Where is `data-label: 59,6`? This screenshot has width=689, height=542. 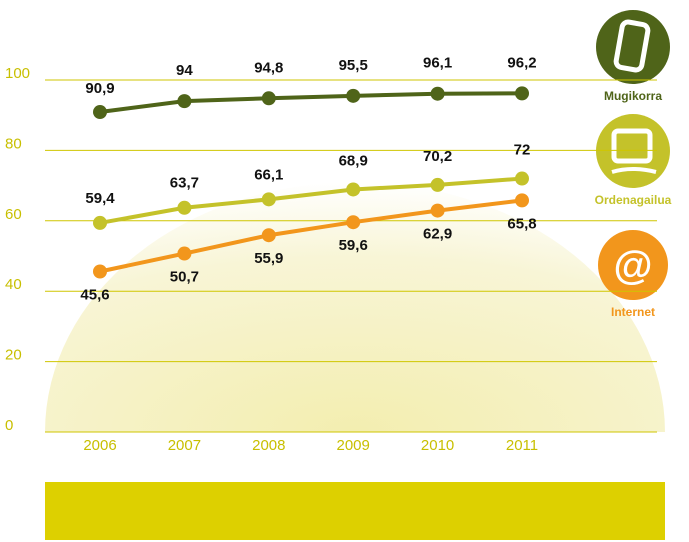
data-label: 59,6 is located at coordinates (353, 245).